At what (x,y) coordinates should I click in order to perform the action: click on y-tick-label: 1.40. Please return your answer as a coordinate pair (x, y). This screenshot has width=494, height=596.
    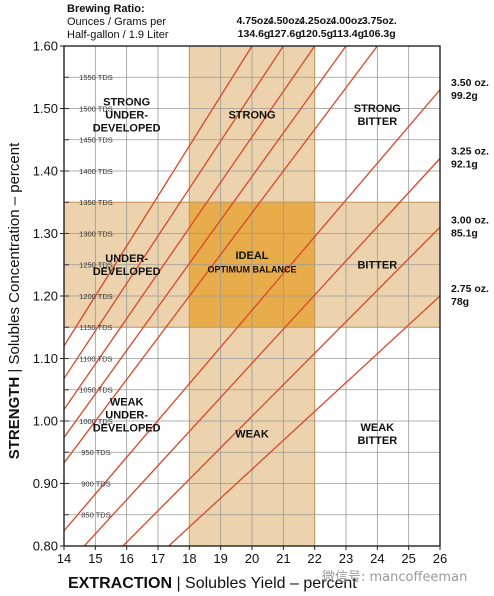
    Looking at the image, I should click on (45, 171).